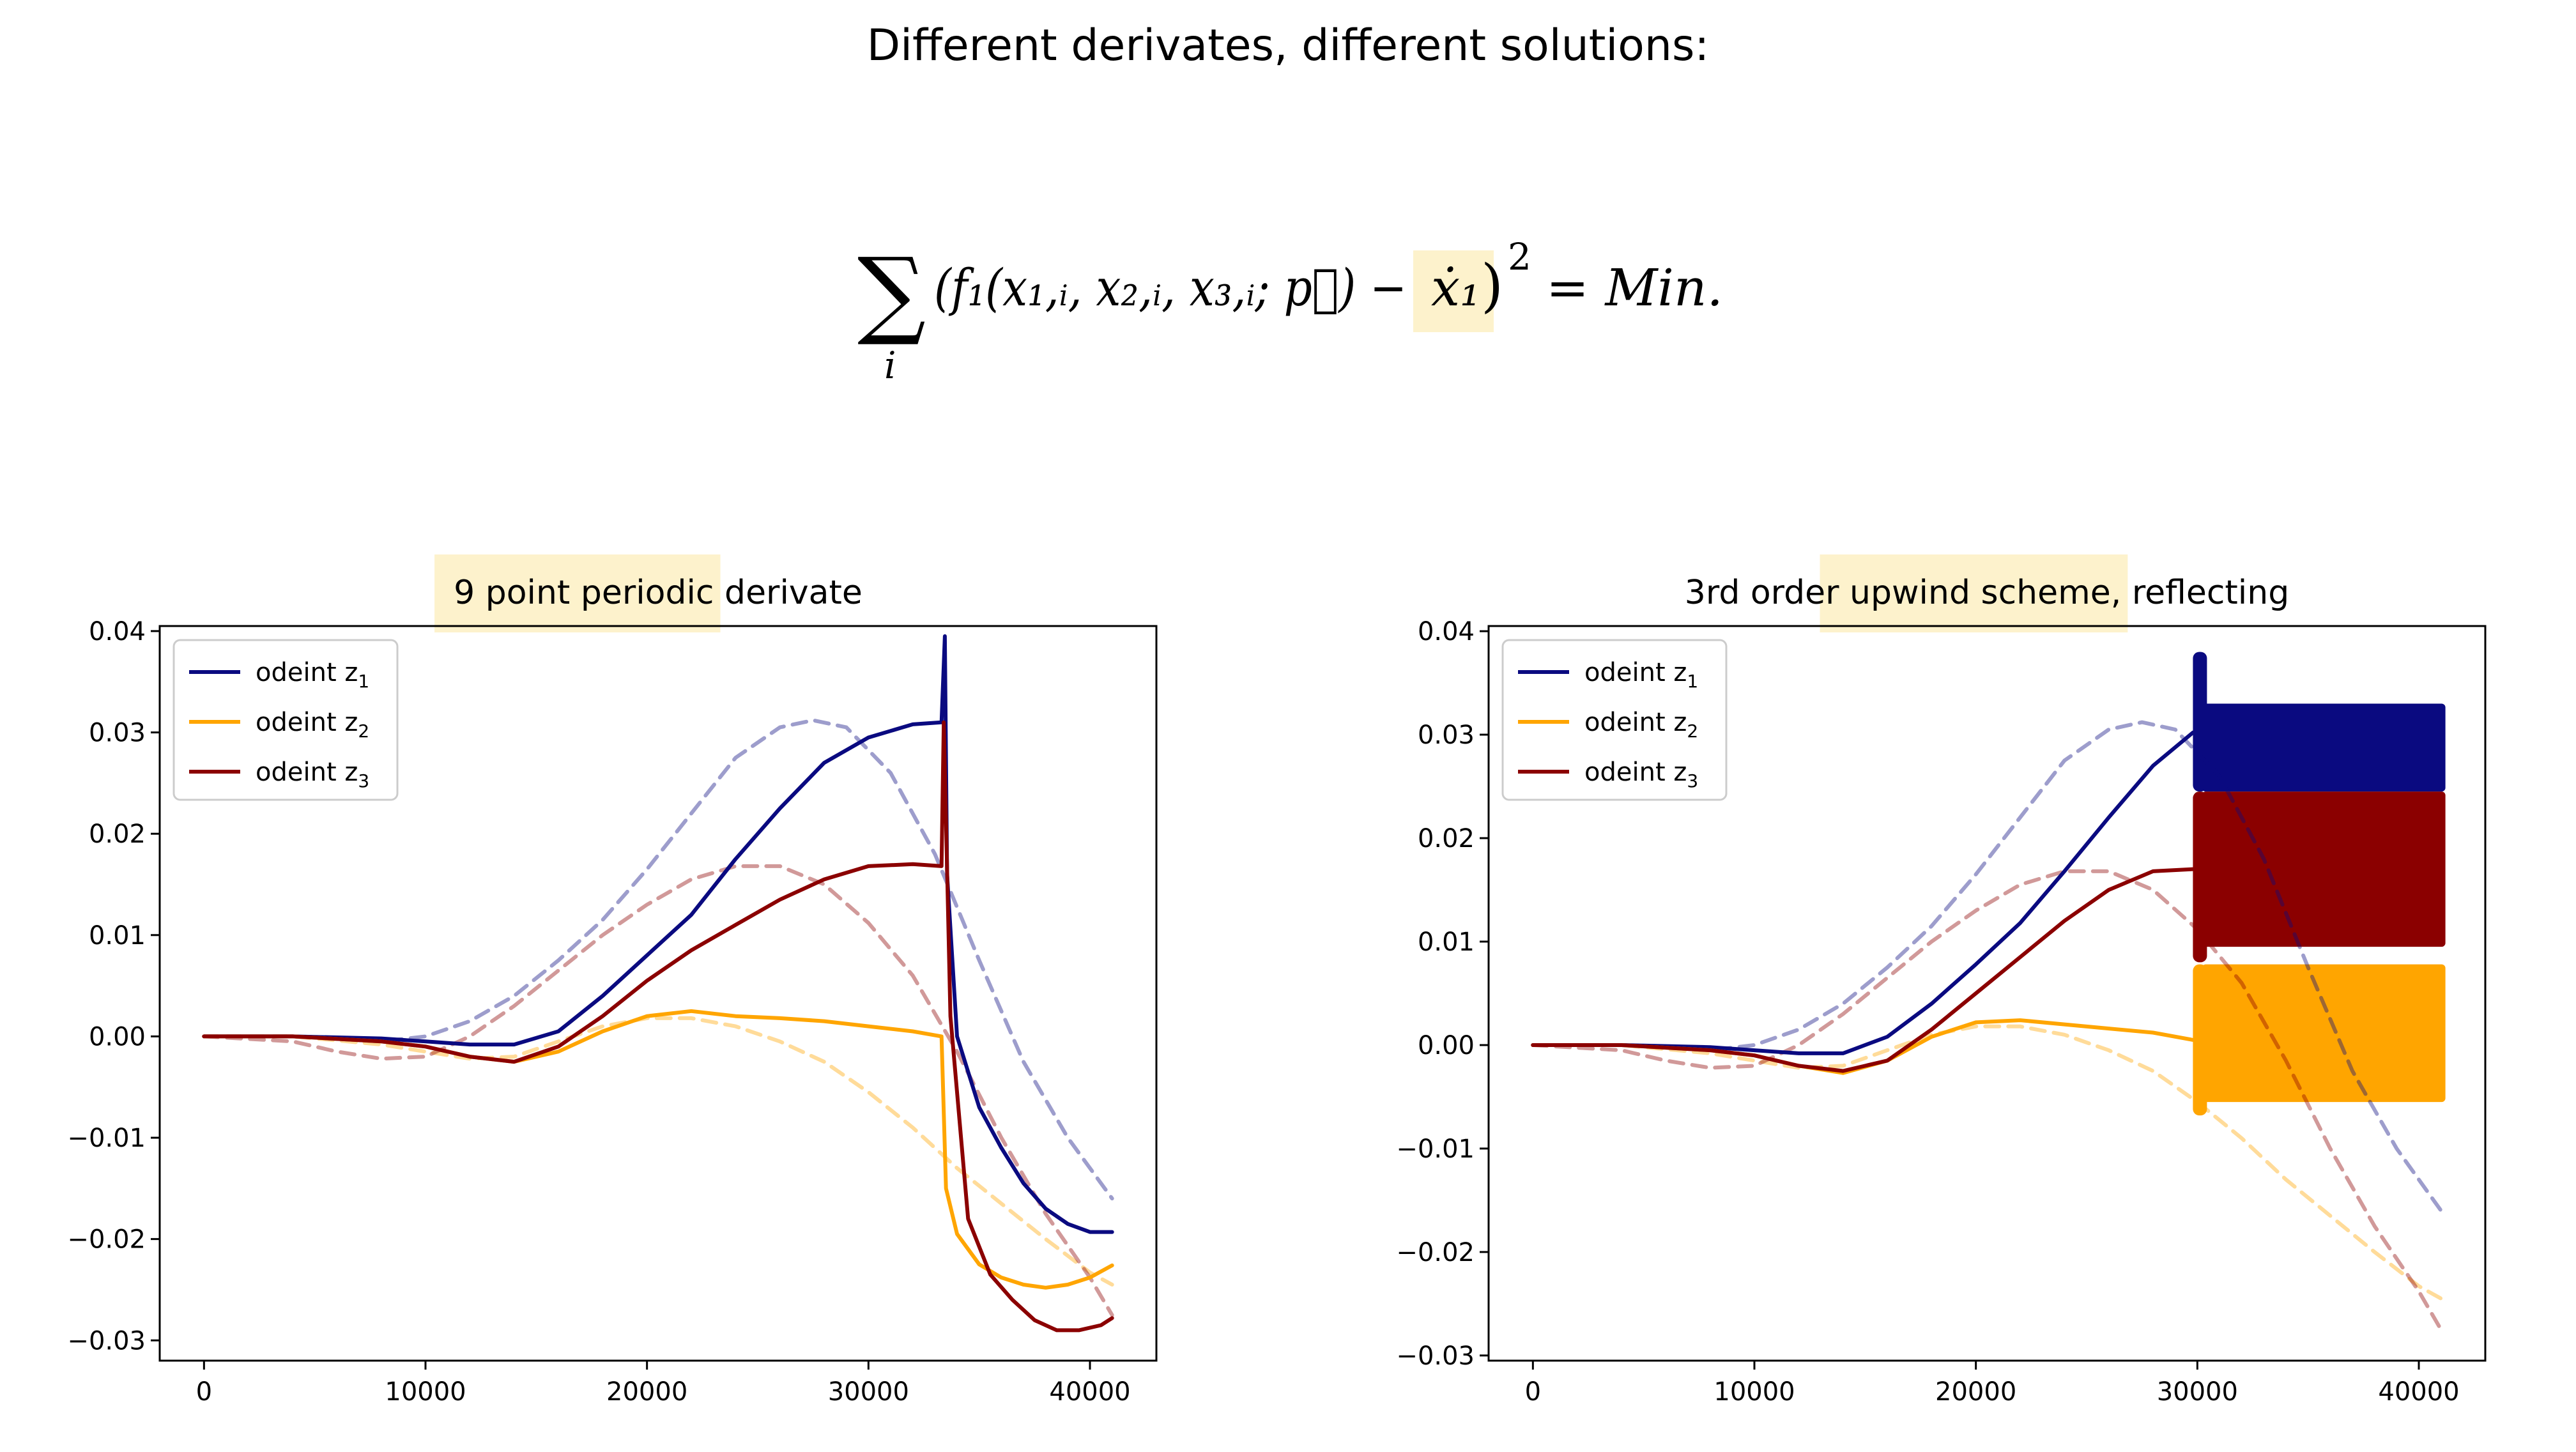 The width and height of the screenshot is (2576, 1452). What do you see at coordinates (106, 1341) in the screenshot?
I see `chart-0-ytick-label-7: −0.03` at bounding box center [106, 1341].